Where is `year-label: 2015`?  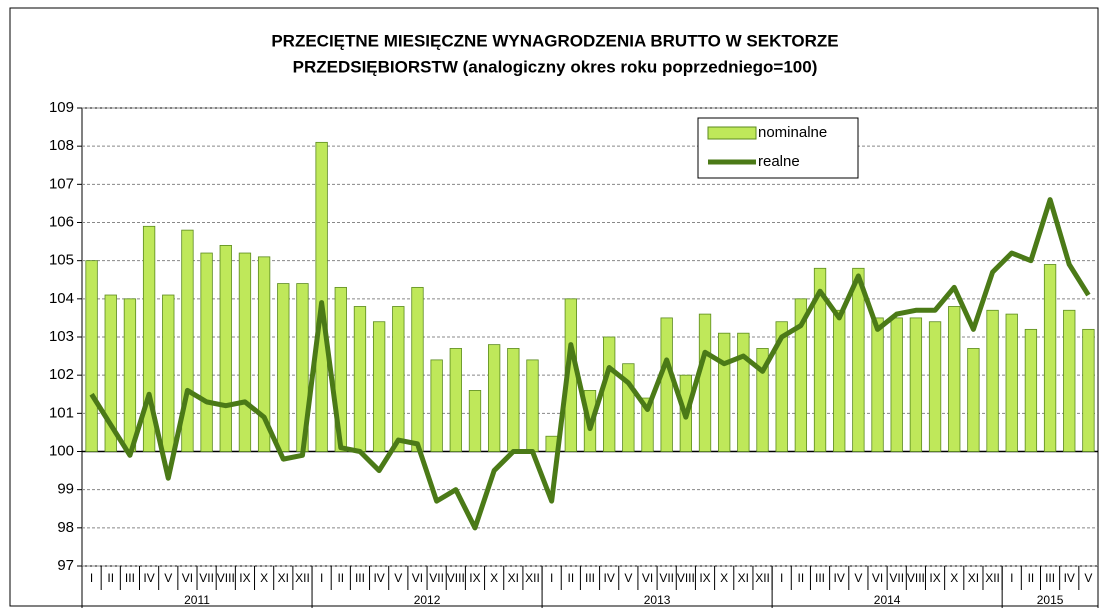
year-label: 2015 is located at coordinates (1050, 600).